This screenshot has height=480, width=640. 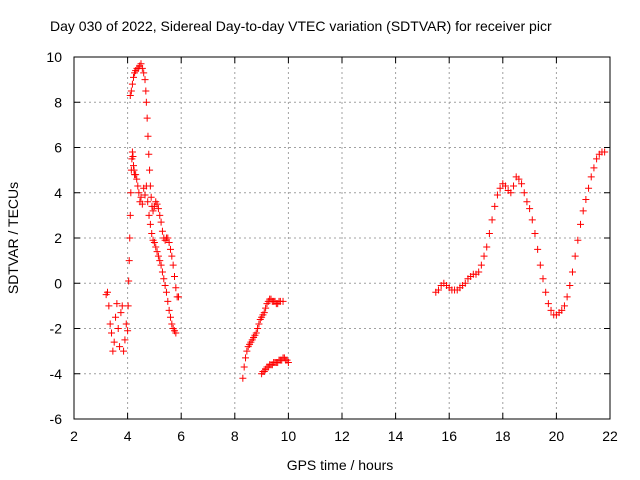 I want to click on x-tick-label: 14, so click(x=396, y=436).